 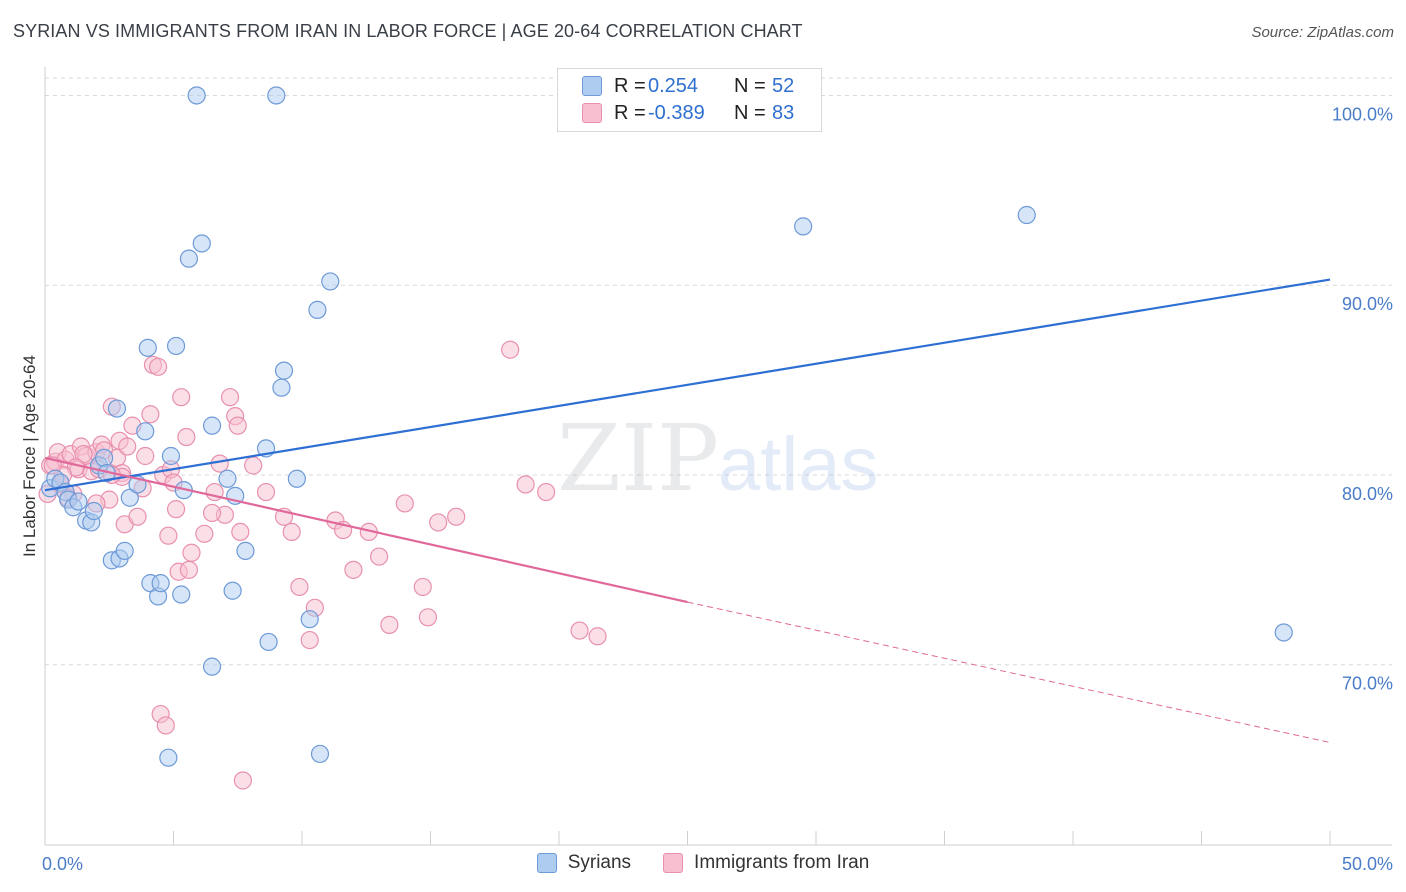 What do you see at coordinates (592, 86) in the screenshot?
I see `syrians-swatch` at bounding box center [592, 86].